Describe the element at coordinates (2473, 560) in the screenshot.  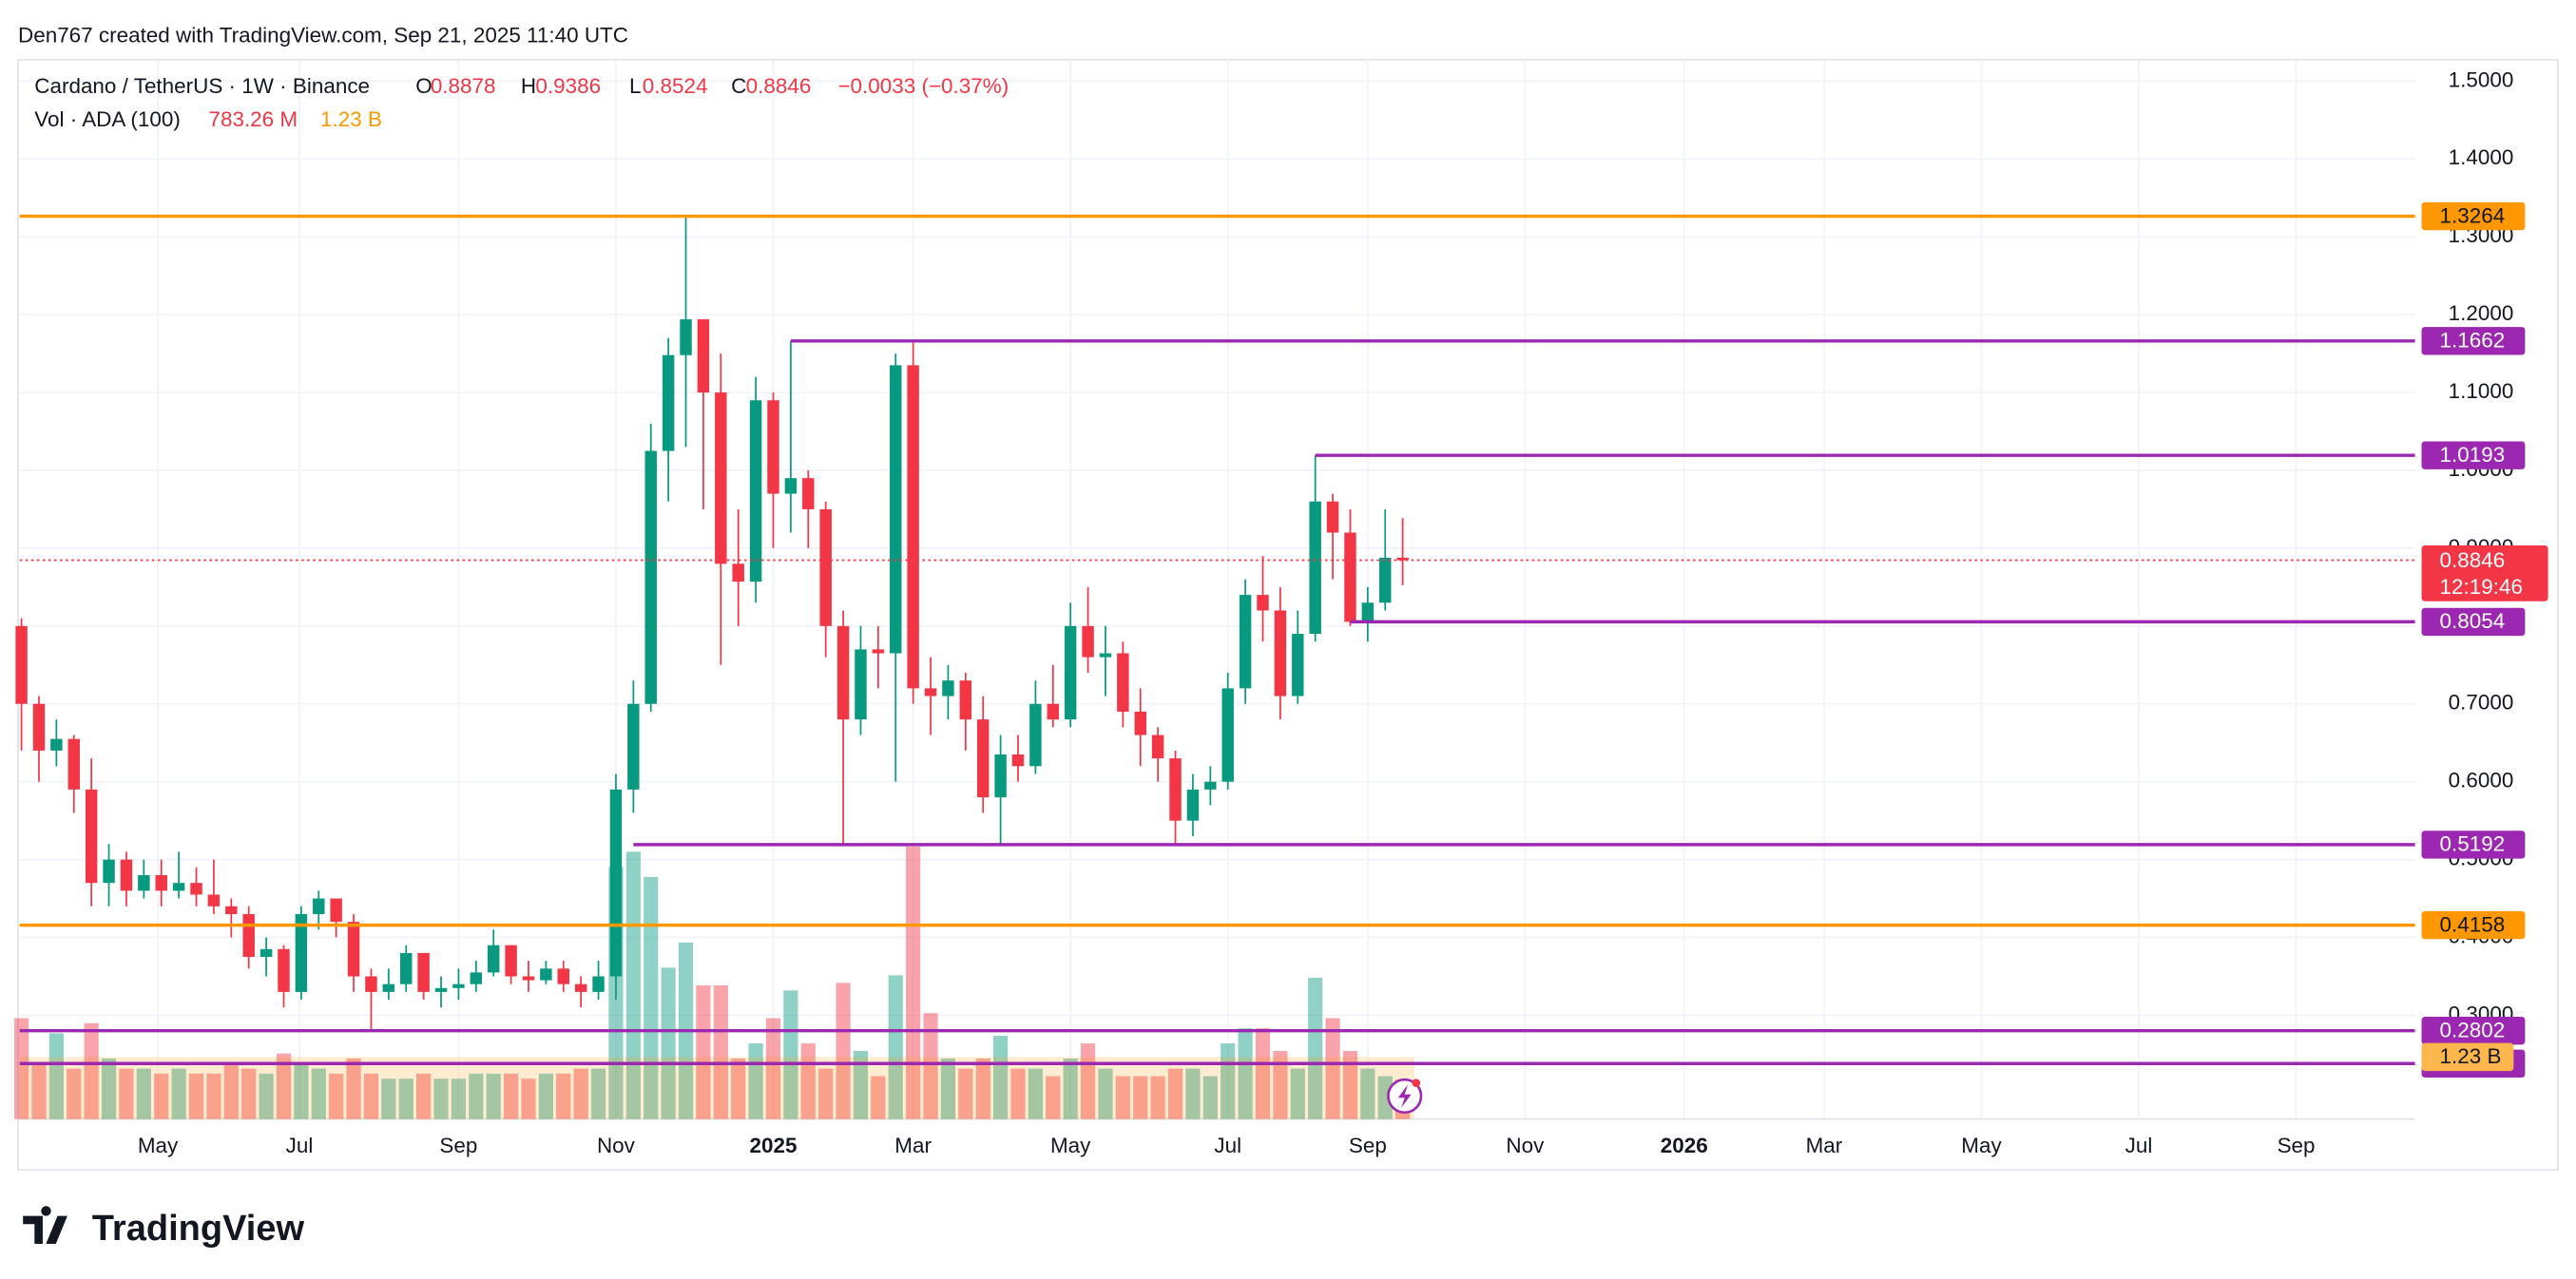
I see `price-label: 0.8846` at that location.